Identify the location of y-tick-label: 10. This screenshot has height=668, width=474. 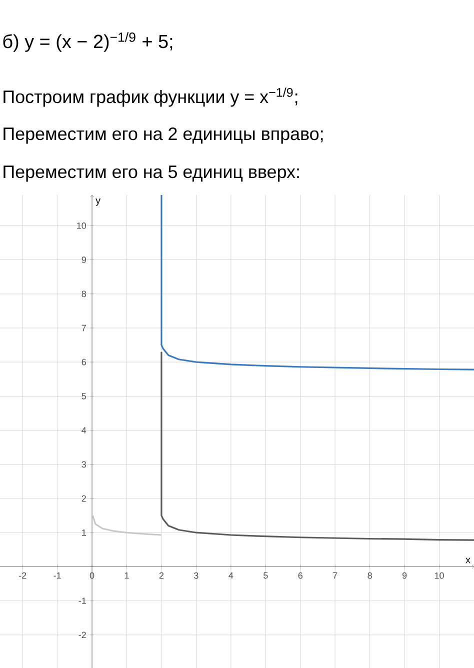
(81, 225).